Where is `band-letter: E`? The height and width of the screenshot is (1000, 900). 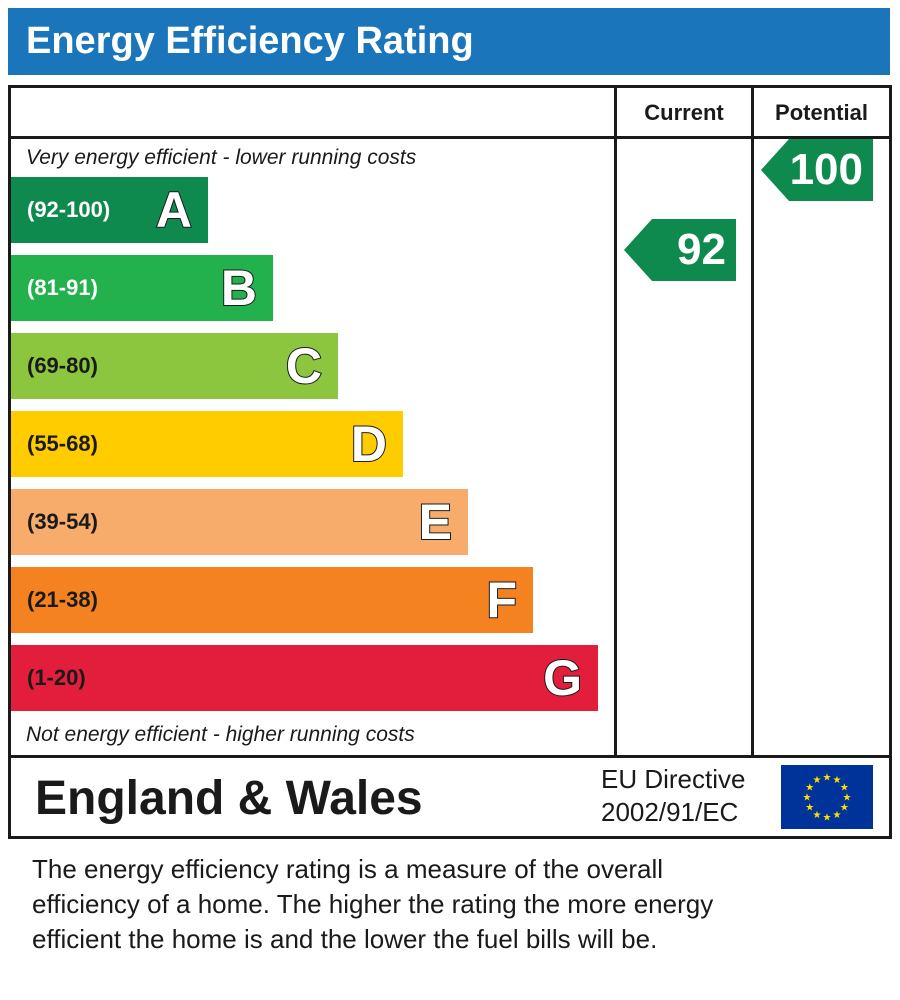
band-letter: E is located at coordinates (435, 522).